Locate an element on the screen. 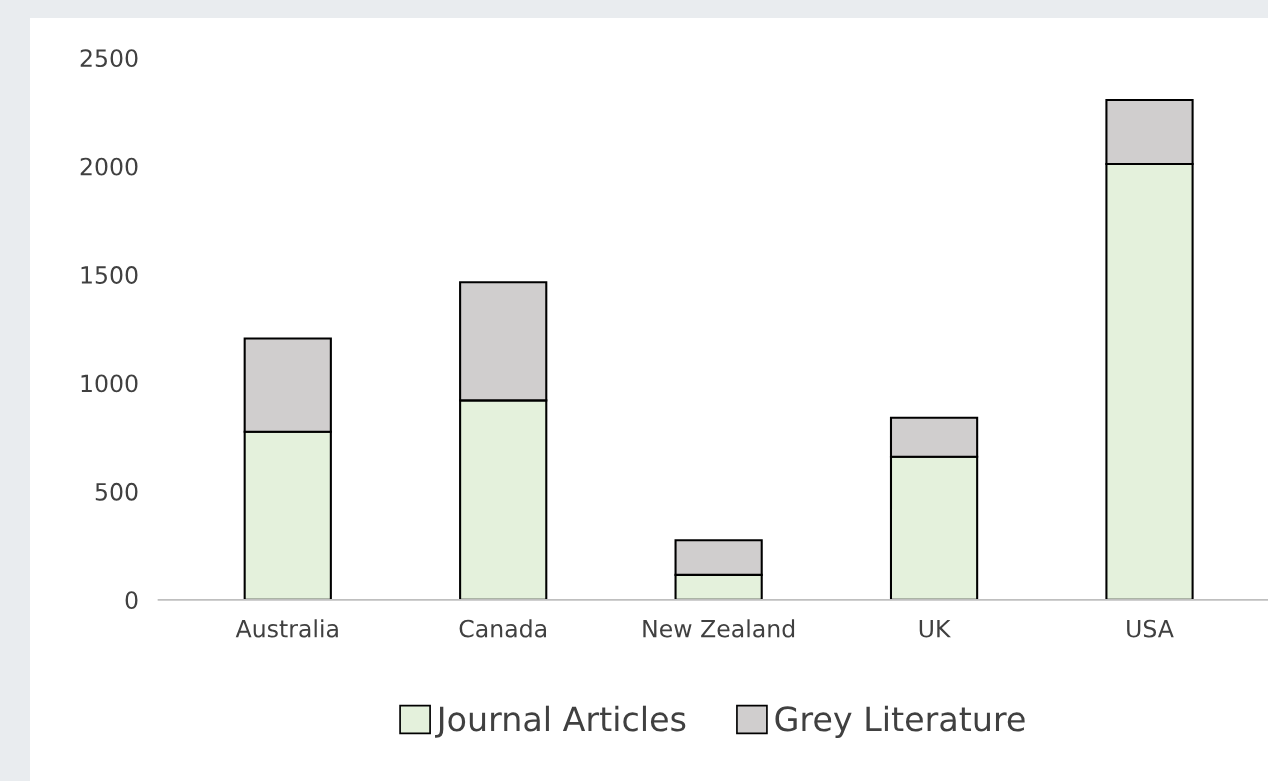 The image size is (1268, 781). x-tick-label: USA is located at coordinates (1150, 628).